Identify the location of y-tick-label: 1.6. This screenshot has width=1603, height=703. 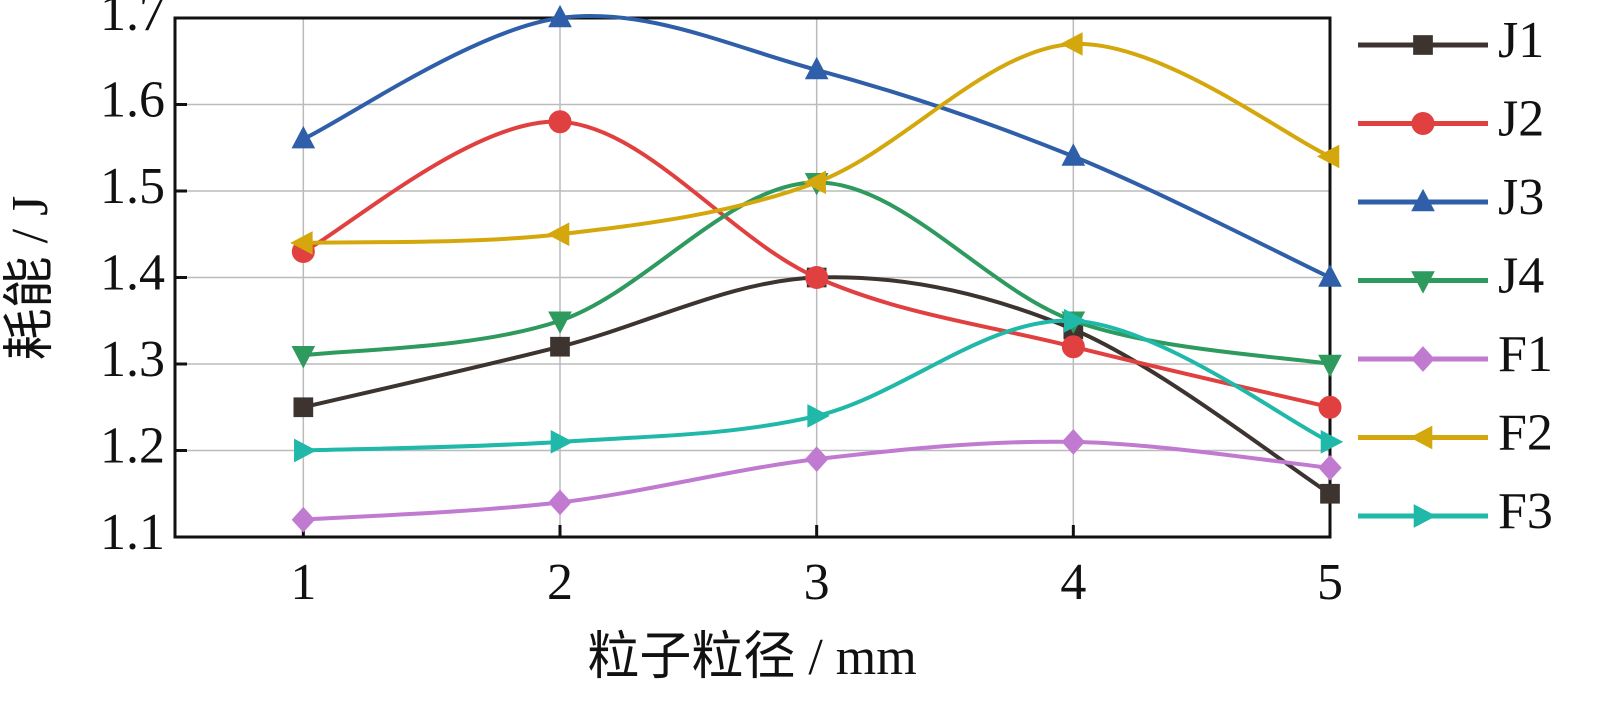
(132, 99).